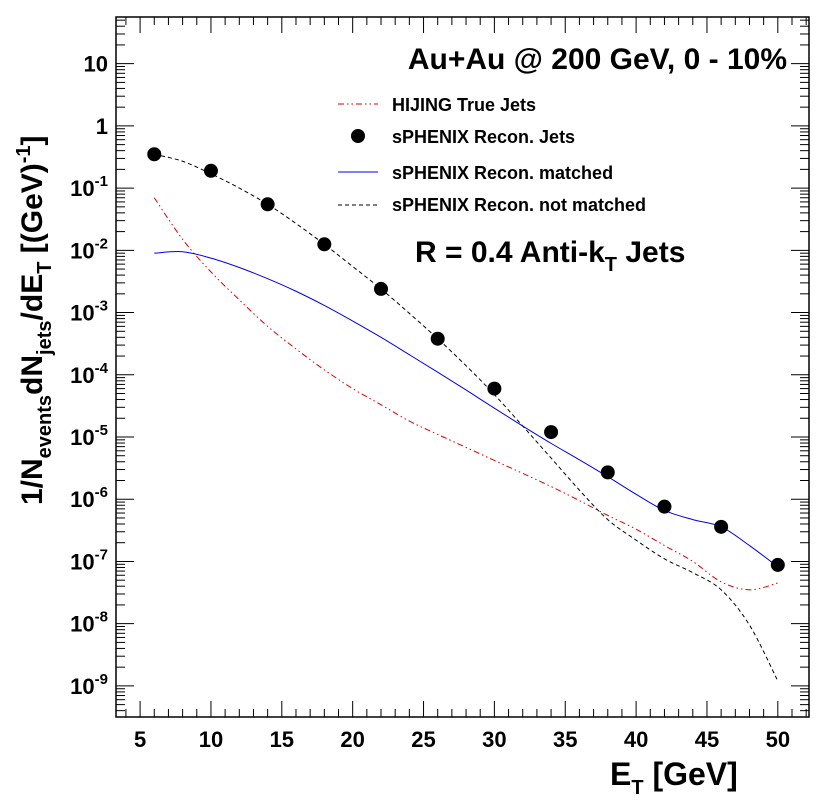  Describe the element at coordinates (32, 212) in the screenshot. I see `y-label-part4: [(GeV)` at that location.